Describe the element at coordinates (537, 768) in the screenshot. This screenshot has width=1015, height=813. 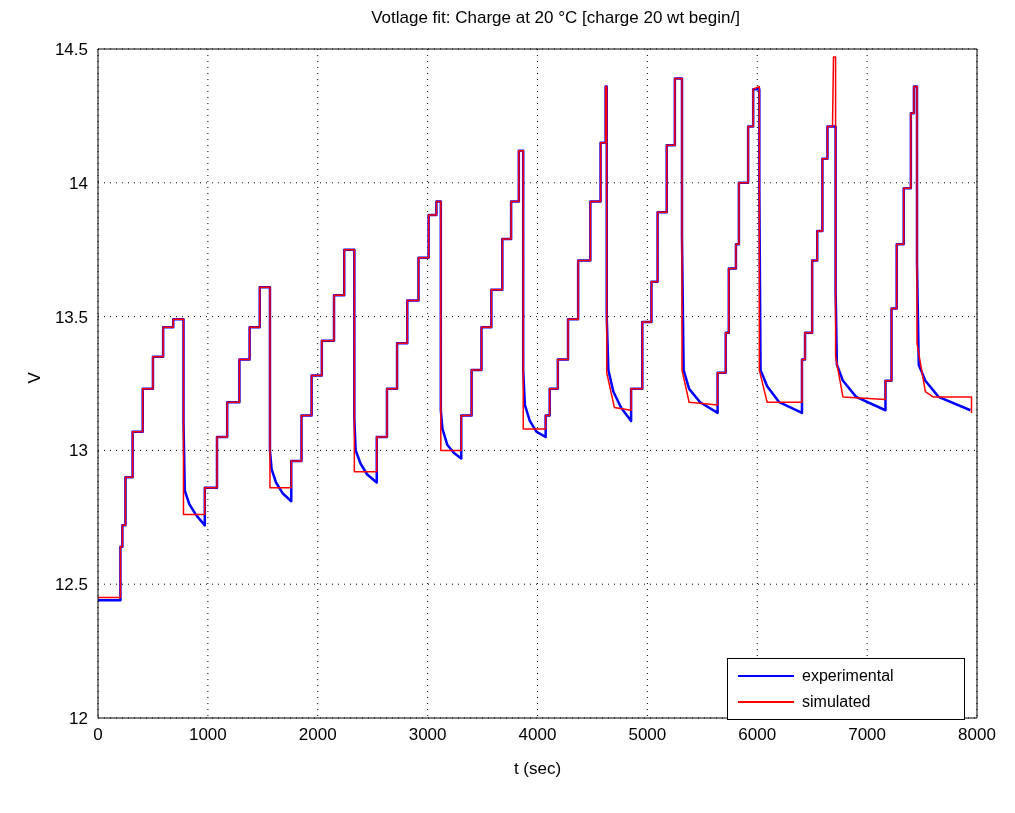
I see `x-axis-title: t (sec)` at that location.